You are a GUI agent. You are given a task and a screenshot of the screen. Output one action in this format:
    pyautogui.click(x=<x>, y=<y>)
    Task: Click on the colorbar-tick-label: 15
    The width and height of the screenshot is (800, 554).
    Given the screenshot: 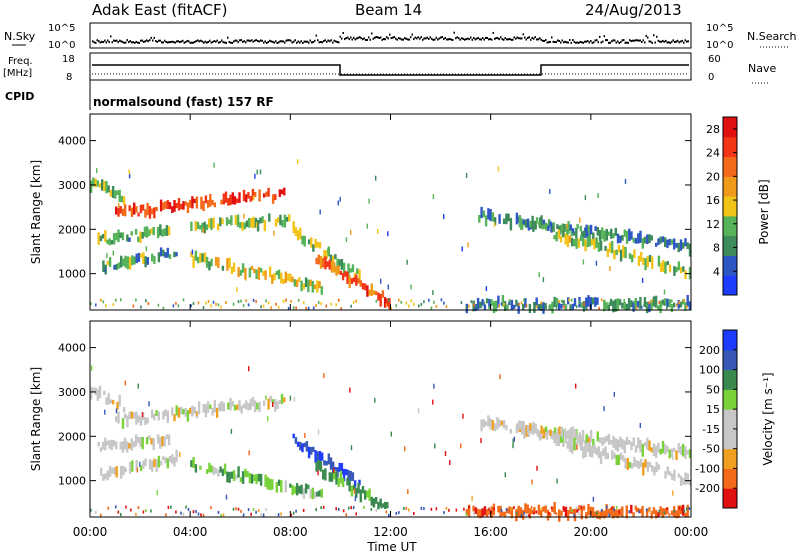 What is the action you would take?
    pyautogui.click(x=713, y=409)
    